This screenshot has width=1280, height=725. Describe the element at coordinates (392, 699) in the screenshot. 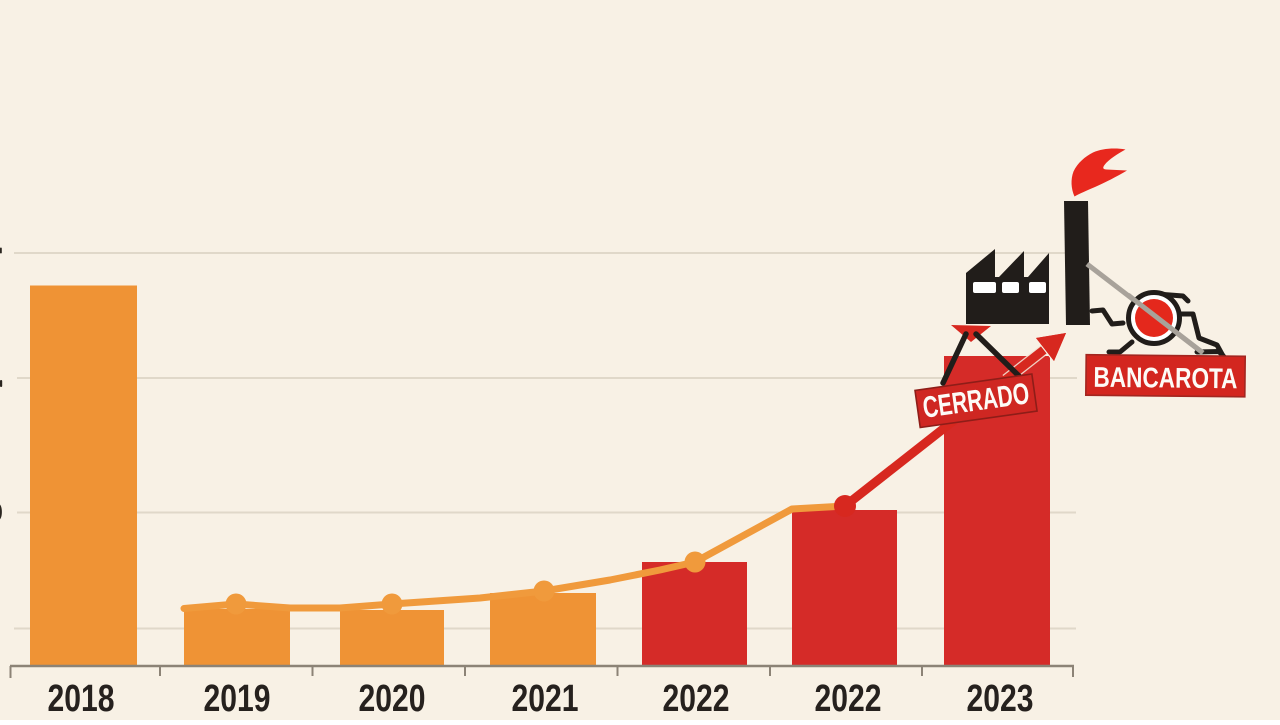

I see `svg-text: 2020` at that location.